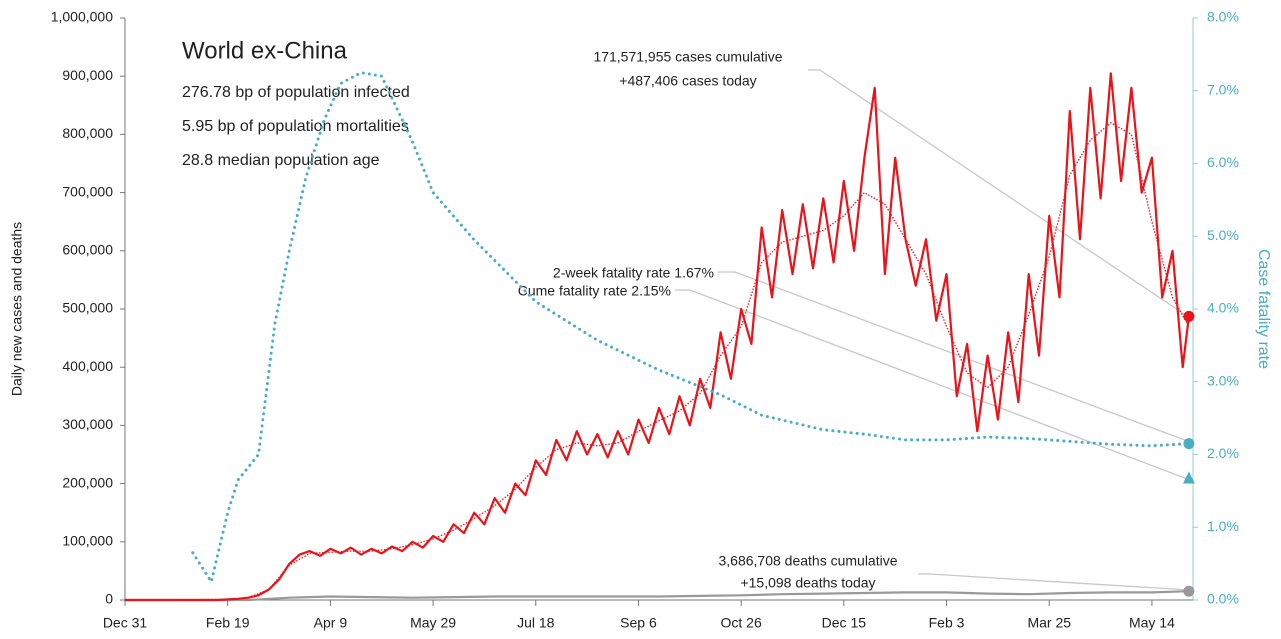  What do you see at coordinates (87, 250) in the screenshot?
I see `y-tick-label: 600,000` at bounding box center [87, 250].